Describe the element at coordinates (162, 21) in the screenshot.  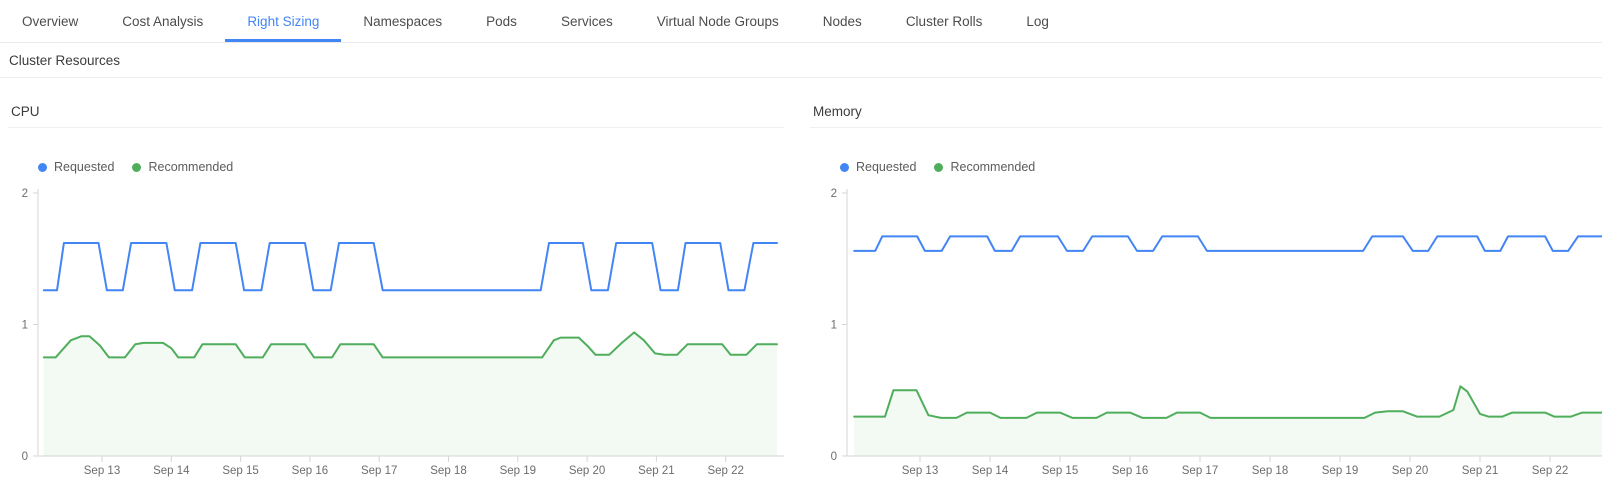
I see `tab-cost-analysis: Cost Analysis` at that location.